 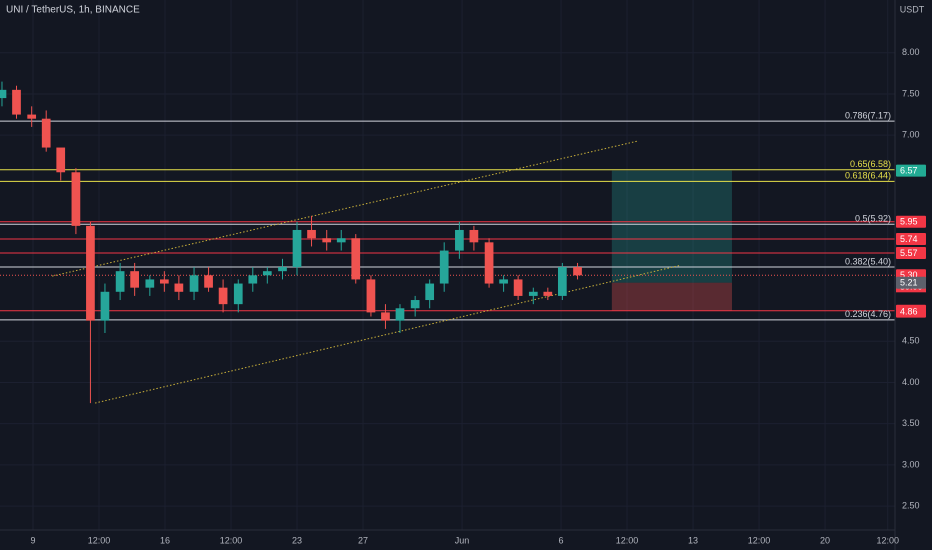 What do you see at coordinates (73, 10) in the screenshot?
I see `chart-title: UNI / TetherUS, 1h, BINANCE` at bounding box center [73, 10].